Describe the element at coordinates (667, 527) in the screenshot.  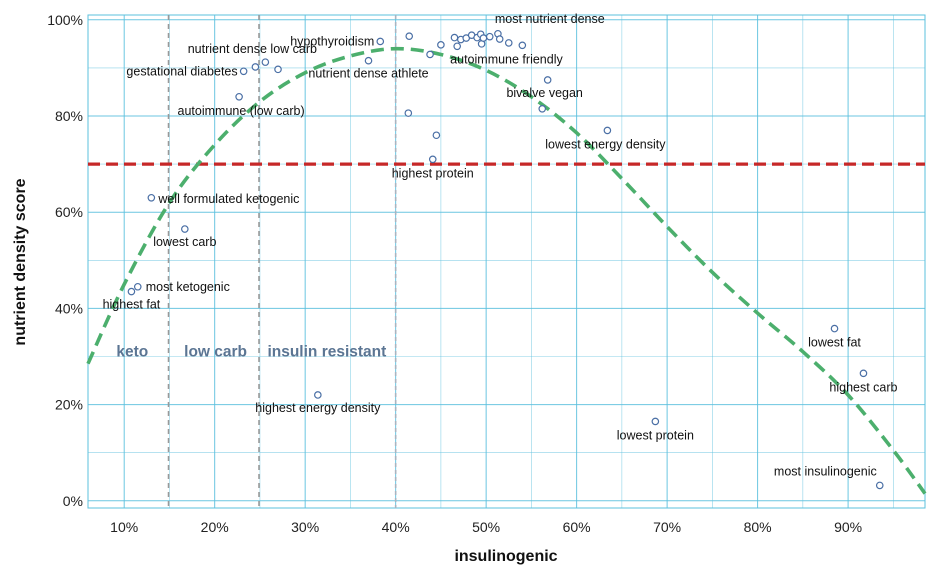
I see `x-tick-label: 70%` at that location.